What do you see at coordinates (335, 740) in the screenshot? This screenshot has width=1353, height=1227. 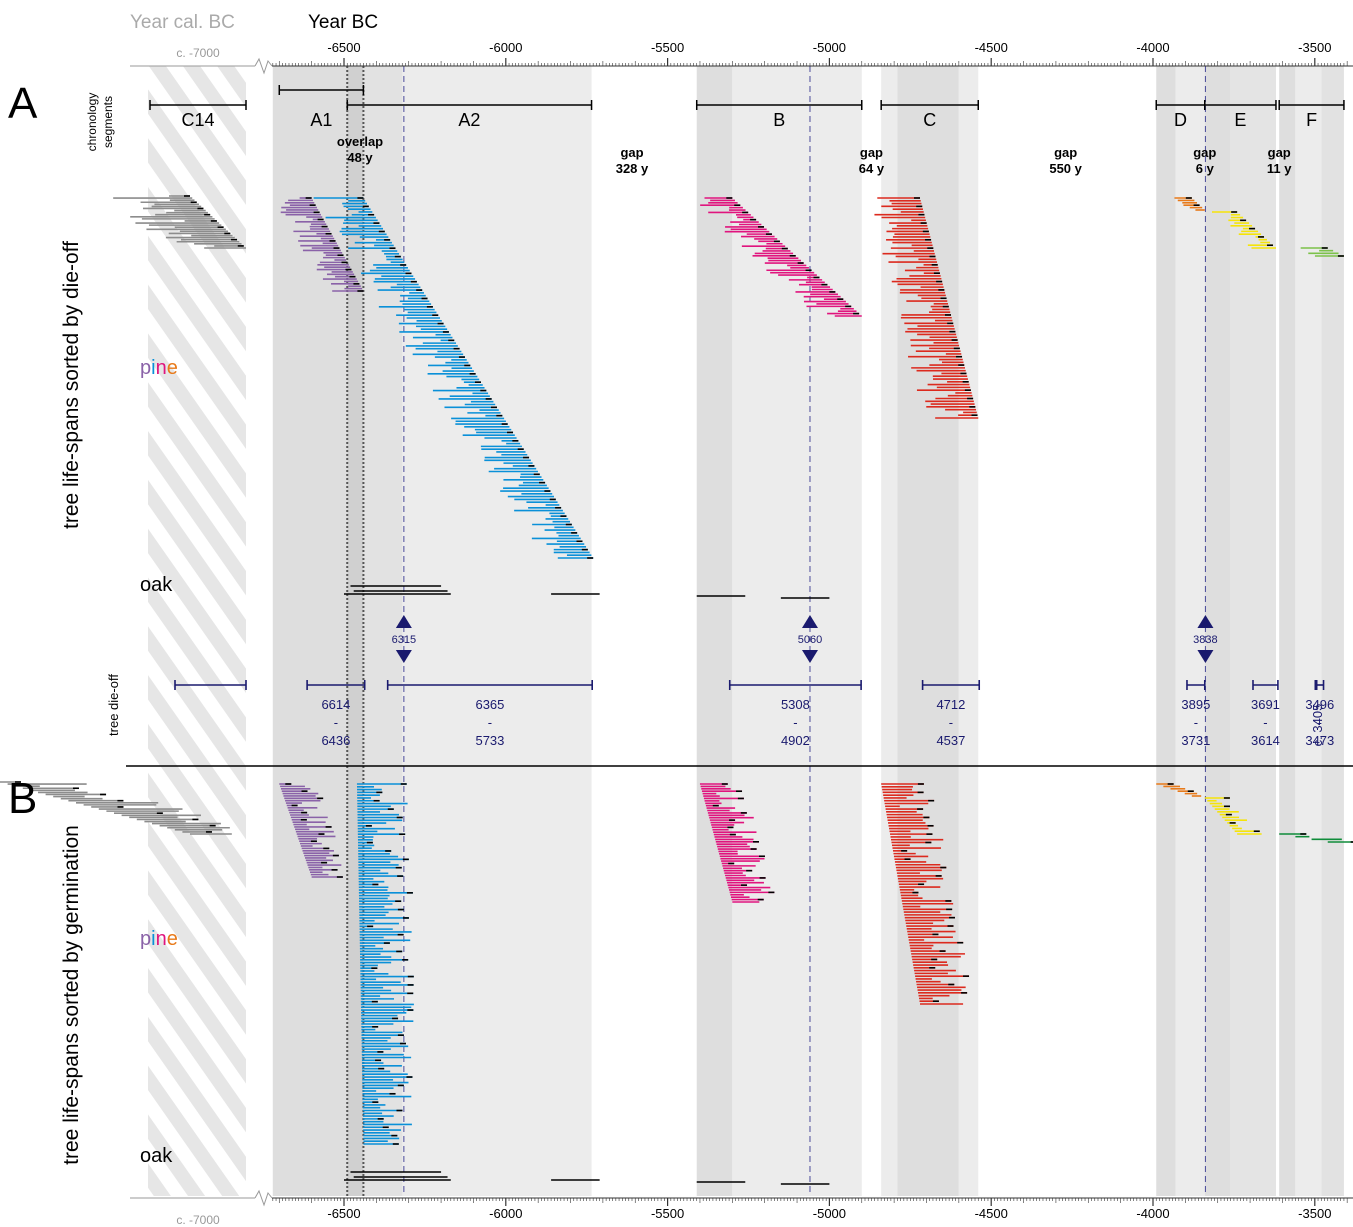 I see `die-off-end: 6436` at bounding box center [335, 740].